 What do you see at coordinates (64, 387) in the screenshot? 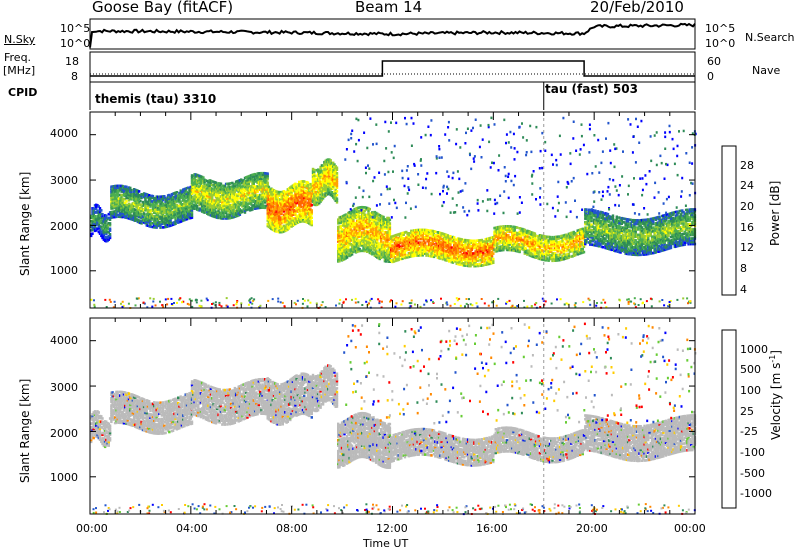
I see `velocity-ytick-3000: 3000` at bounding box center [64, 387].